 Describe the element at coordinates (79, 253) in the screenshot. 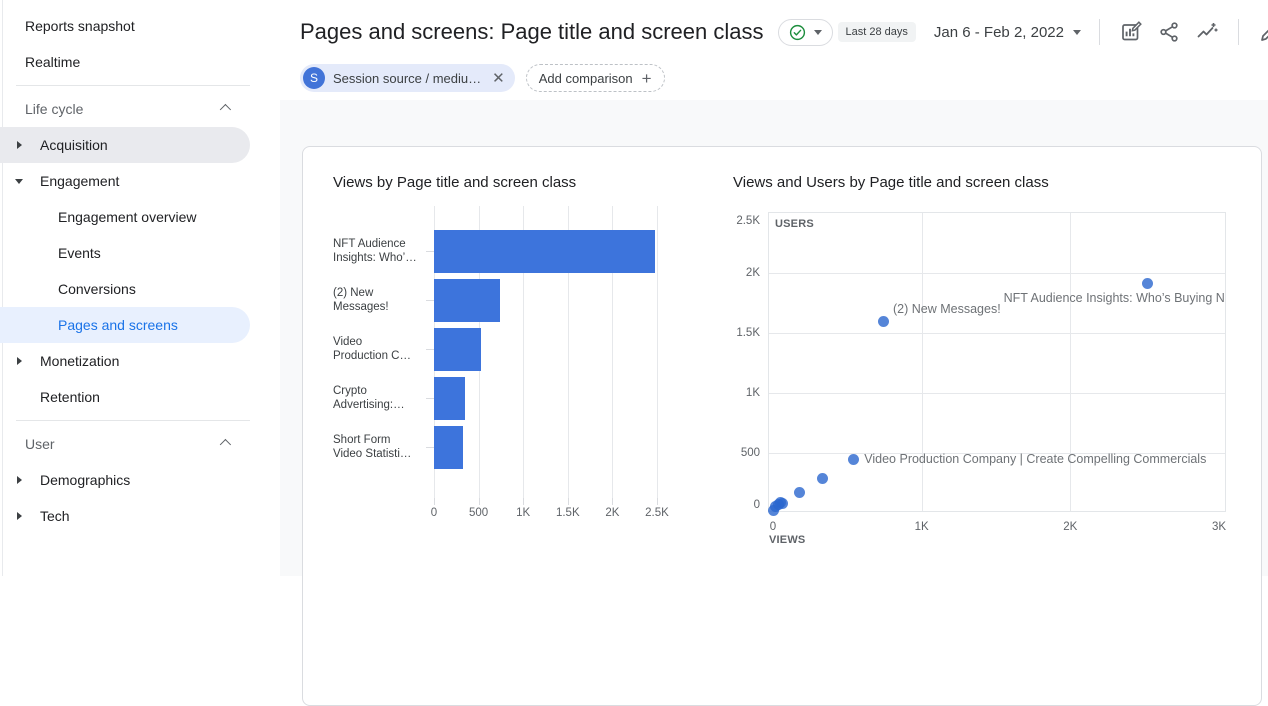

I see `sidebar-item-label: Events` at that location.